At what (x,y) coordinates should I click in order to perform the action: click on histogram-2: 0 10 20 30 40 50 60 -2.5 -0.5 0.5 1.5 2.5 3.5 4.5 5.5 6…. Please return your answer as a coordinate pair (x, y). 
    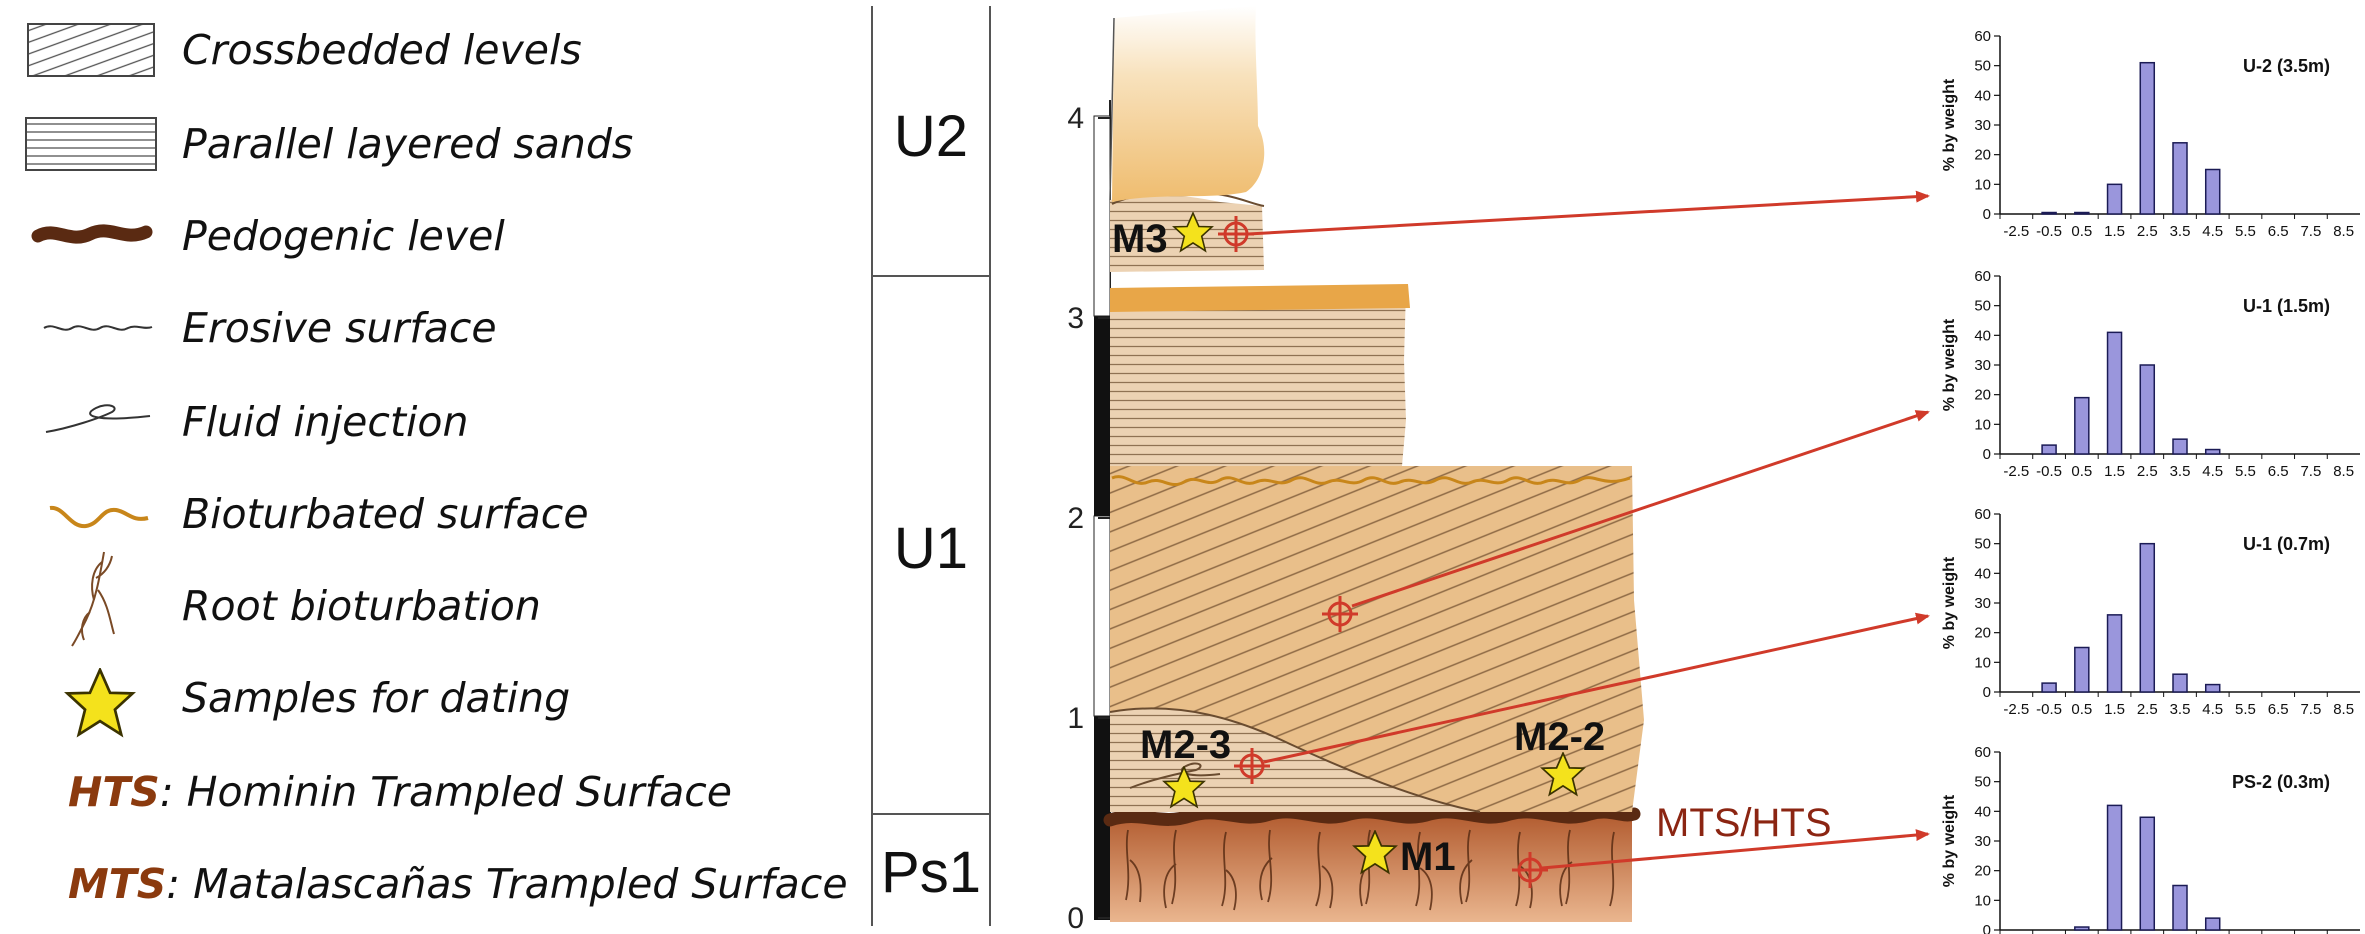
    Looking at the image, I should click on (2150, 374).